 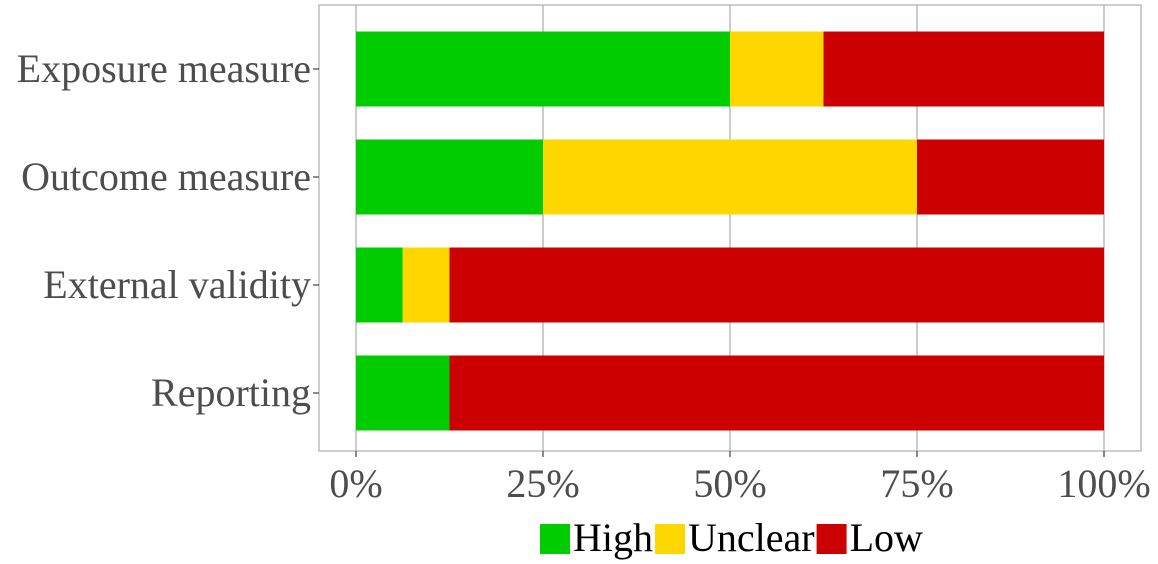 I want to click on category-label: External validity, so click(x=177, y=284).